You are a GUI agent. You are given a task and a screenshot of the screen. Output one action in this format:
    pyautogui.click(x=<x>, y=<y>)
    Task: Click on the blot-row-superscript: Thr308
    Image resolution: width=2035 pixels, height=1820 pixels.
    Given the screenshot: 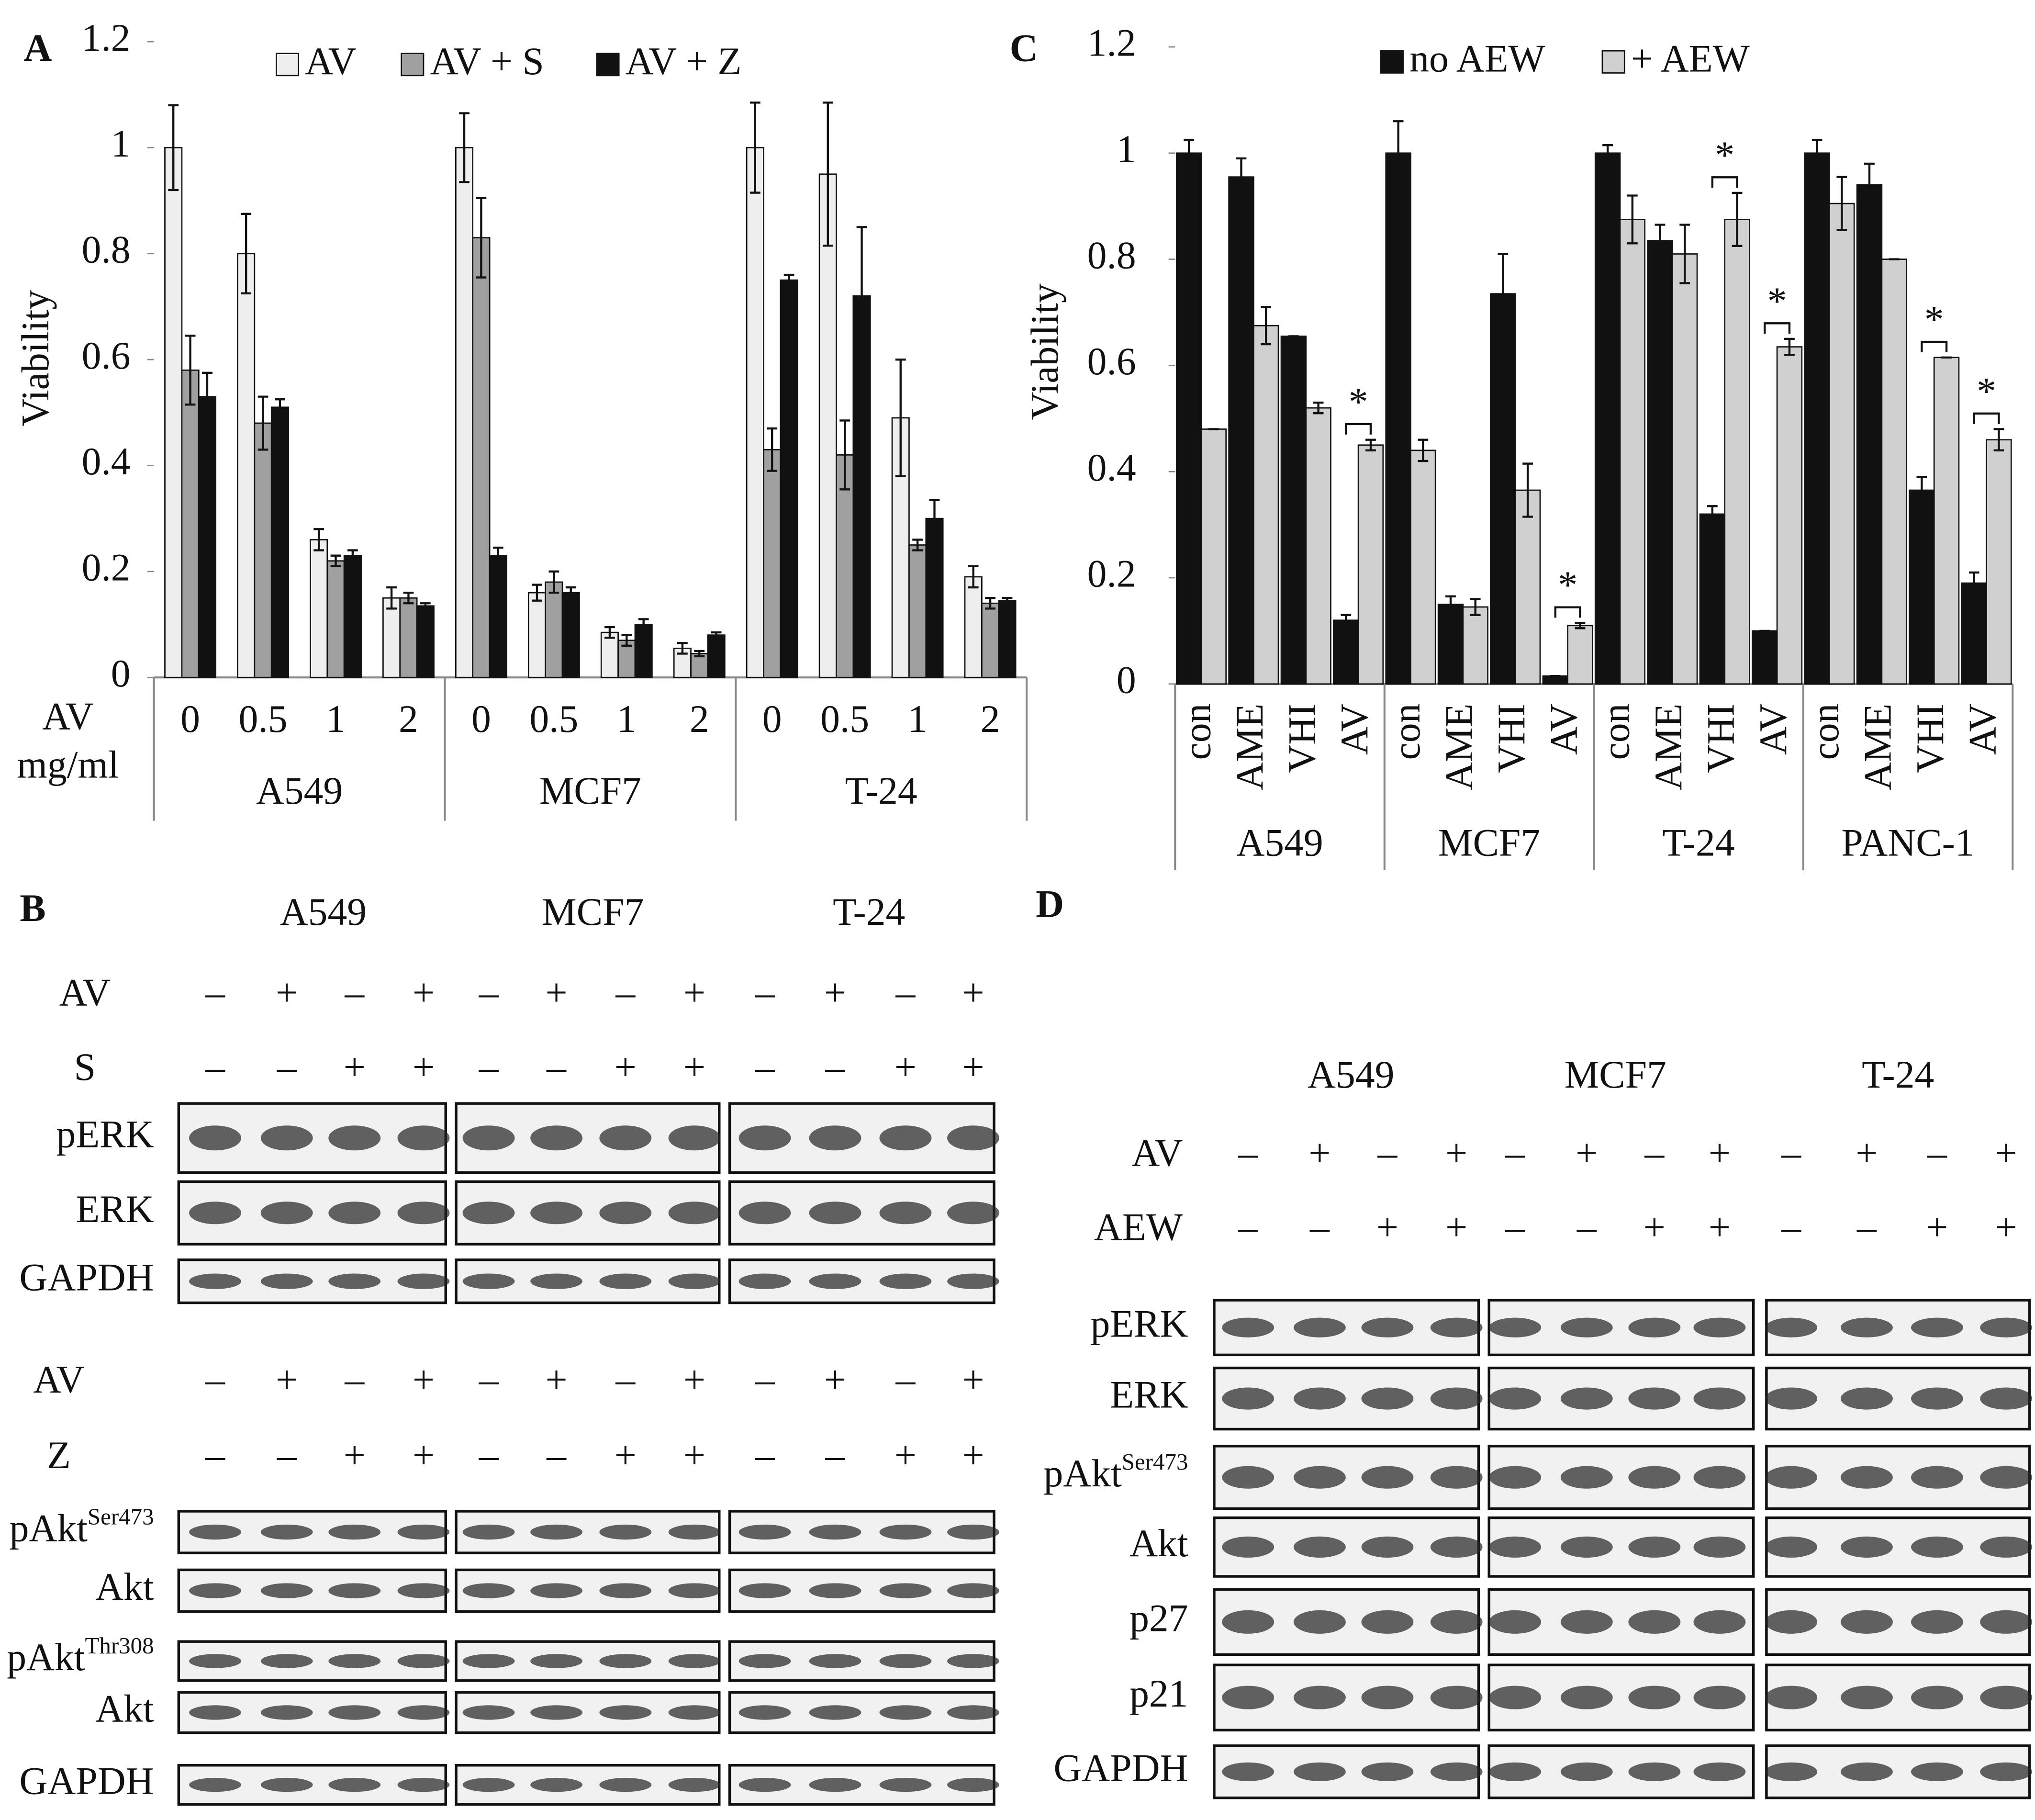 What is the action you would take?
    pyautogui.click(x=119, y=1645)
    